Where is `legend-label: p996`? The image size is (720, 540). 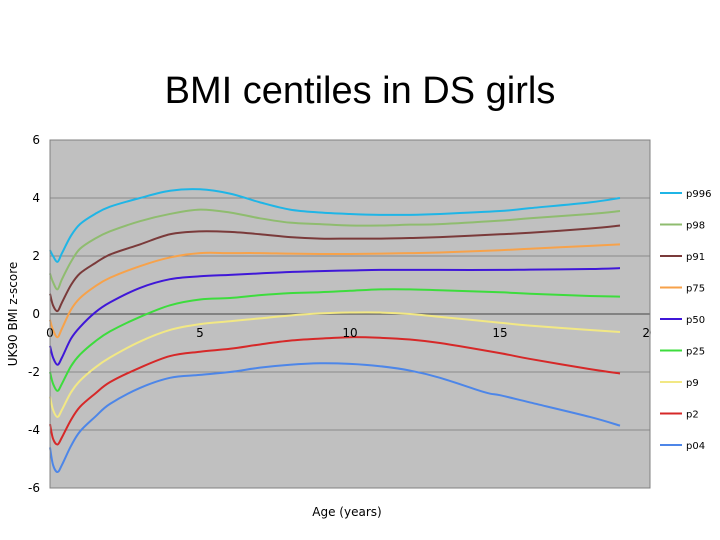
legend-label: p996 is located at coordinates (698, 194).